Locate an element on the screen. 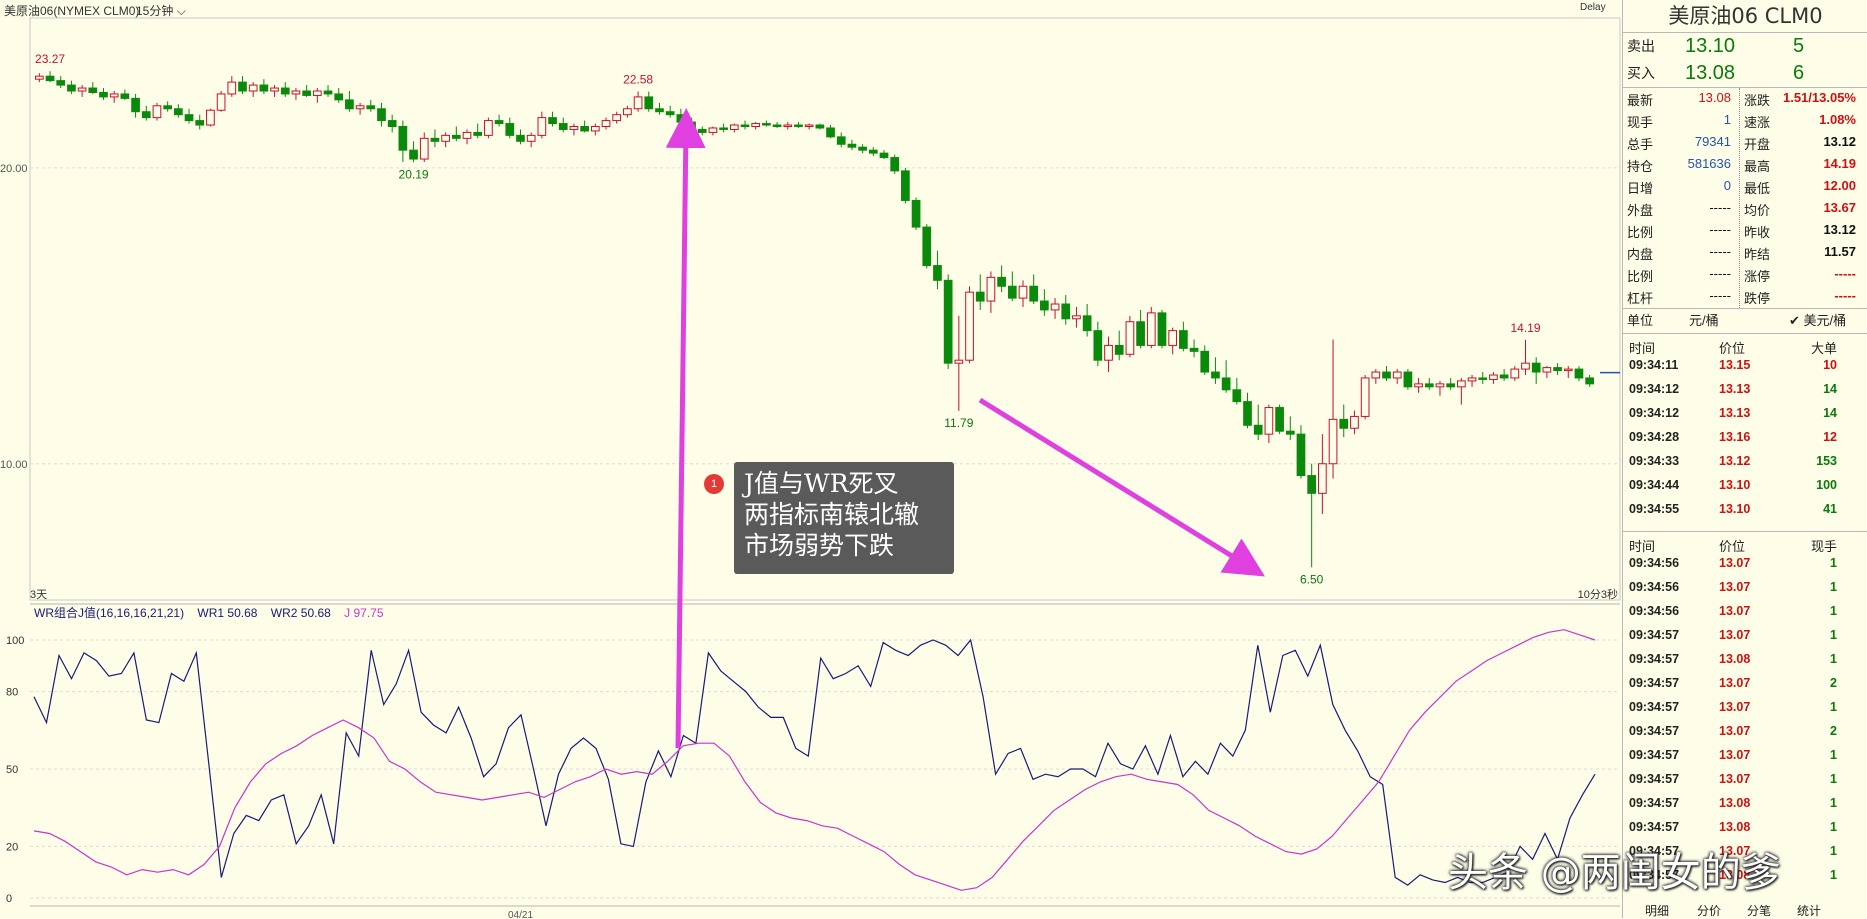 Image resolution: width=1867 pixels, height=919 pixels. sell-label: 卖出 is located at coordinates (1641, 46).